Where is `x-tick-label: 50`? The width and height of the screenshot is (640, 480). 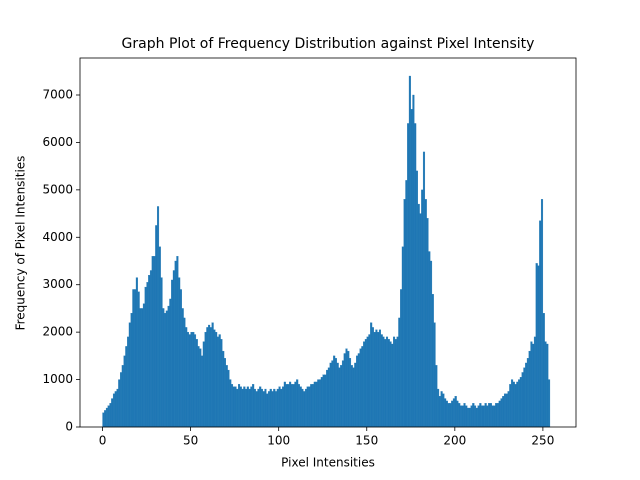 x-tick-label: 50 is located at coordinates (190, 441).